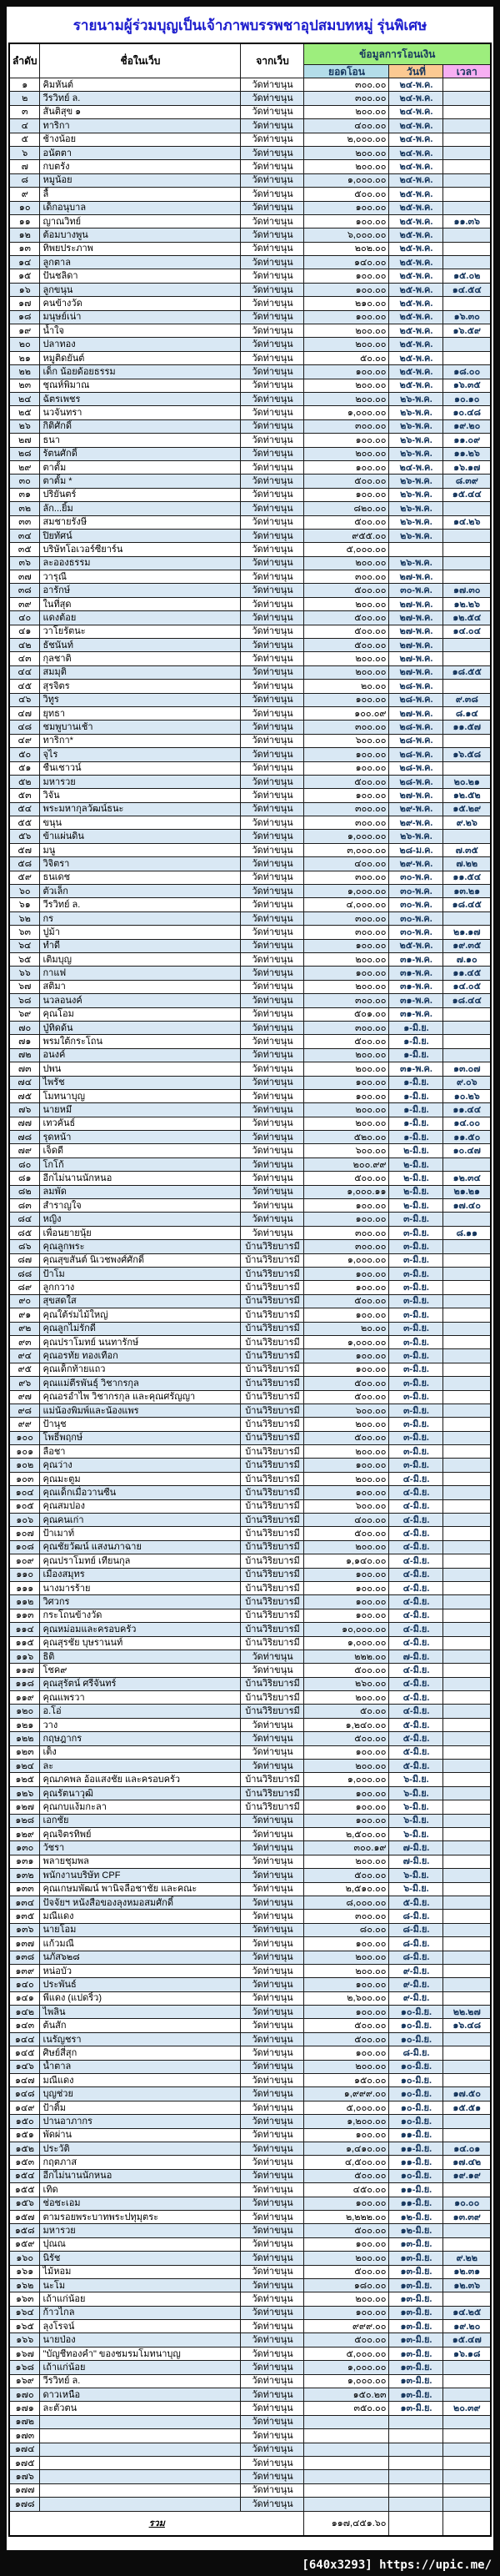 This screenshot has width=500, height=2576. Describe the element at coordinates (250, 1465) in the screenshot. I see `table-row: ๑๐๒ คุณว่าง บ้านวิริยบารมี ๑๐๐.๐๐ ๓-มิ.ย.` at that location.